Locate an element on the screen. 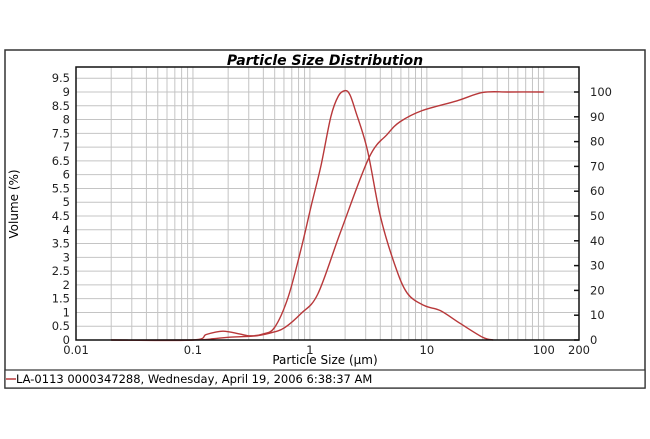 This screenshot has height=439, width=650. y-tick-label: 2.5 is located at coordinates (61, 271).